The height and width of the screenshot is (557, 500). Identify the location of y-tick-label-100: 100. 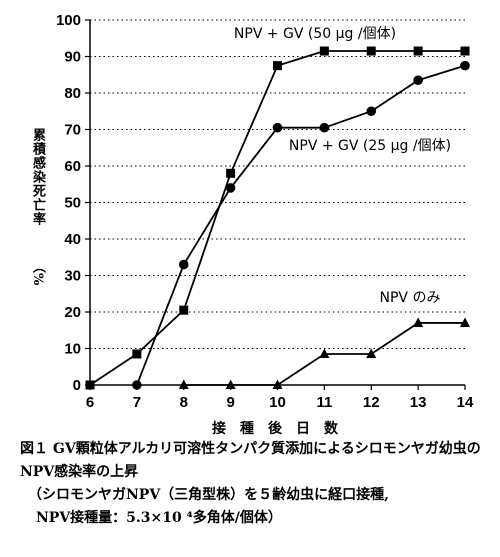
(68, 20).